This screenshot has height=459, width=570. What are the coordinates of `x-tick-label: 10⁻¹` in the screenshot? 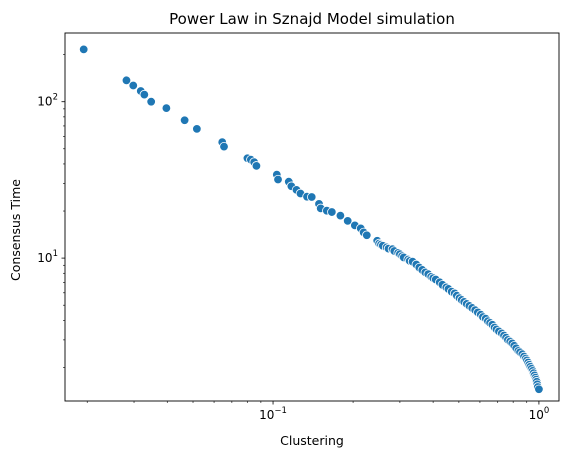 It's located at (273, 414).